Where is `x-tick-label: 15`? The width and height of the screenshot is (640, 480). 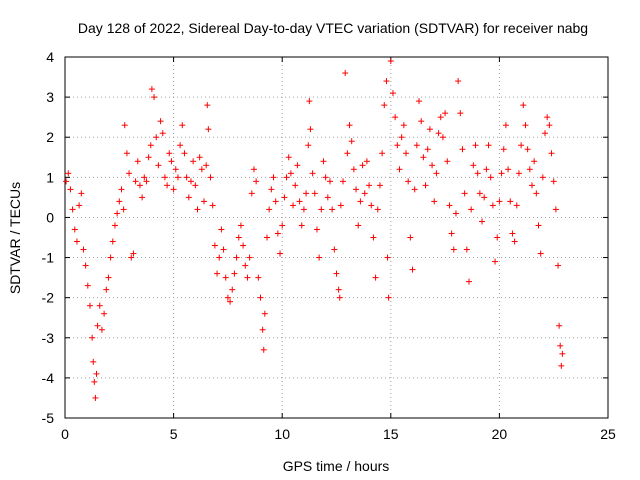 x-tick-label: 15 is located at coordinates (391, 434).